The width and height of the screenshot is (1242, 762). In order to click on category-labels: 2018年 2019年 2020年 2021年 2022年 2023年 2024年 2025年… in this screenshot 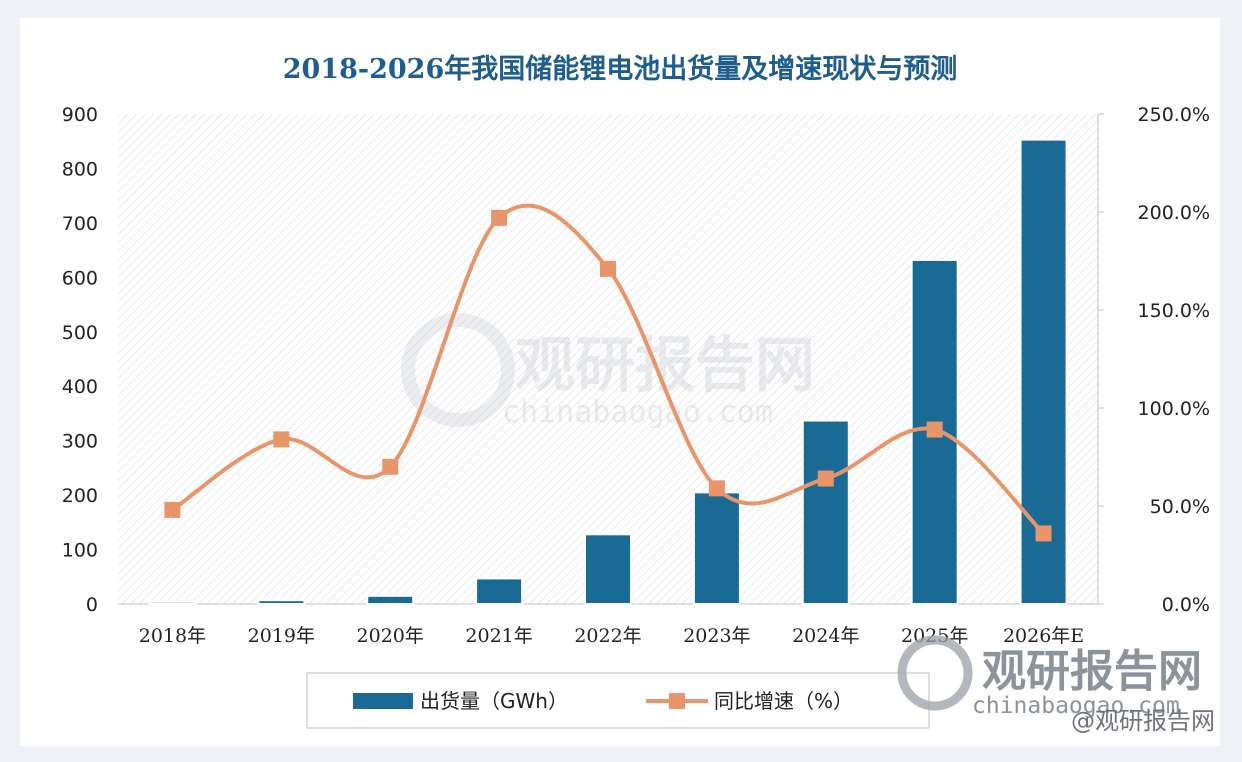, I will do `click(611, 636)`.